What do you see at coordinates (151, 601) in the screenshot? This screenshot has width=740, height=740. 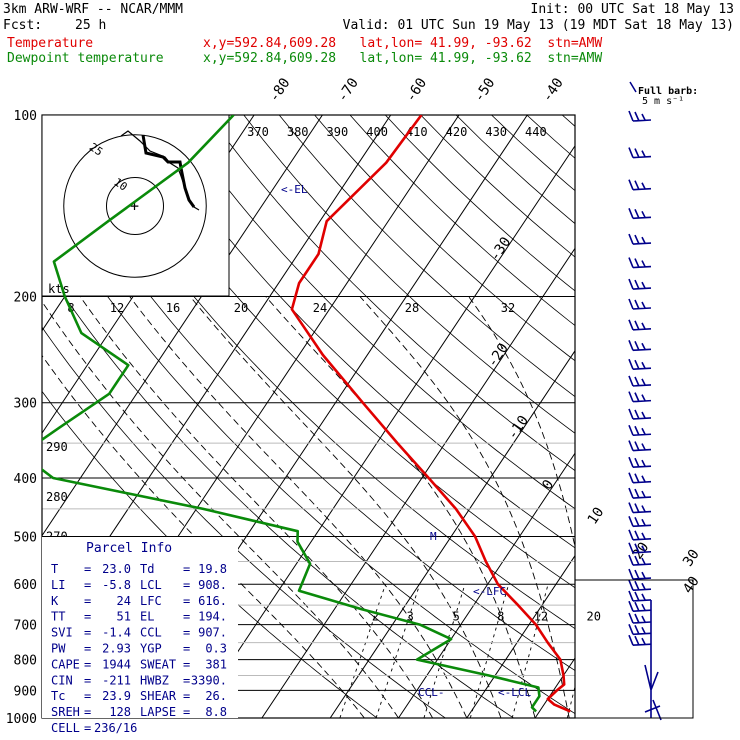 I see `parcel-info-cell: LFC` at bounding box center [151, 601].